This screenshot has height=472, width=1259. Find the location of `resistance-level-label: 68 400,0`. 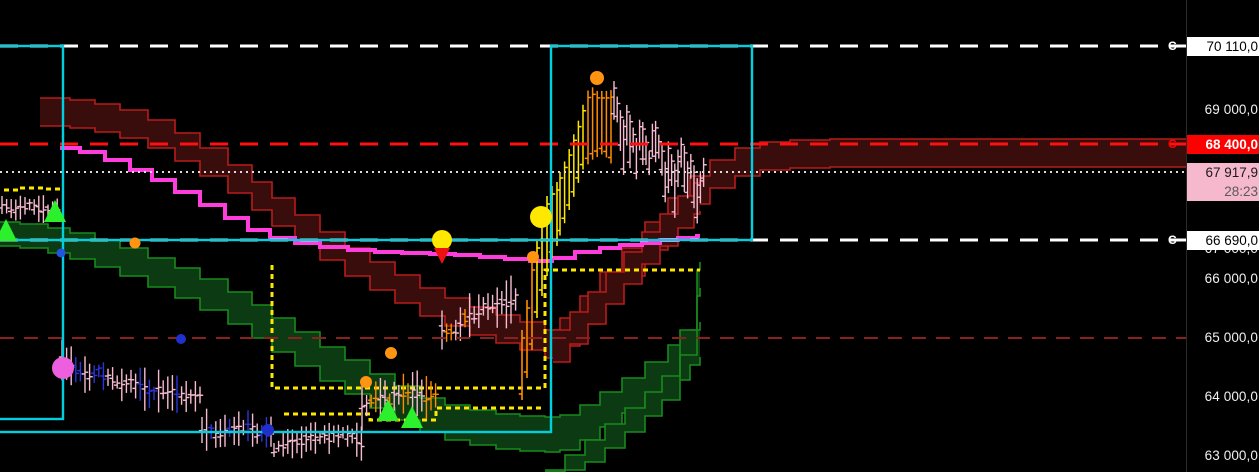

resistance-level-label: 68 400,0 is located at coordinates (1223, 144).